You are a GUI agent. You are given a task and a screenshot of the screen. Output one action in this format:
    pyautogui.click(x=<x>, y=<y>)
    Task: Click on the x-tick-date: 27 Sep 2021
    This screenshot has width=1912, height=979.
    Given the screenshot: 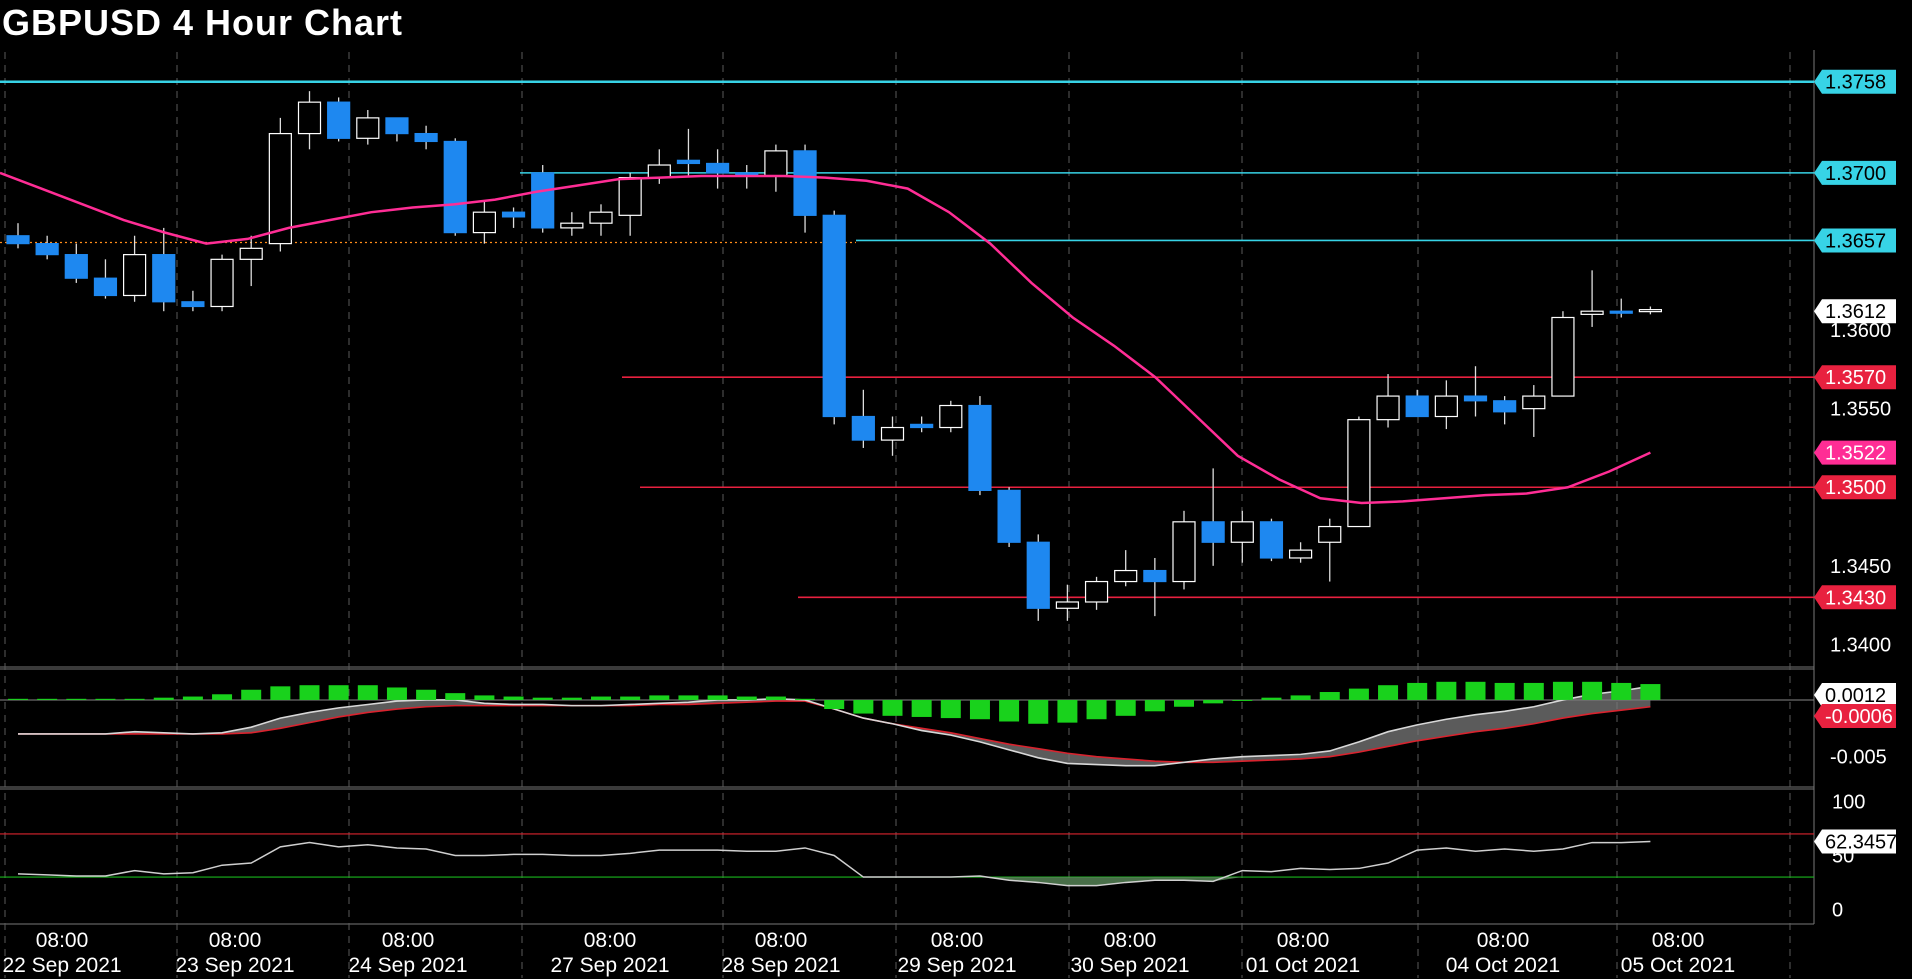 What is the action you would take?
    pyautogui.click(x=609, y=965)
    